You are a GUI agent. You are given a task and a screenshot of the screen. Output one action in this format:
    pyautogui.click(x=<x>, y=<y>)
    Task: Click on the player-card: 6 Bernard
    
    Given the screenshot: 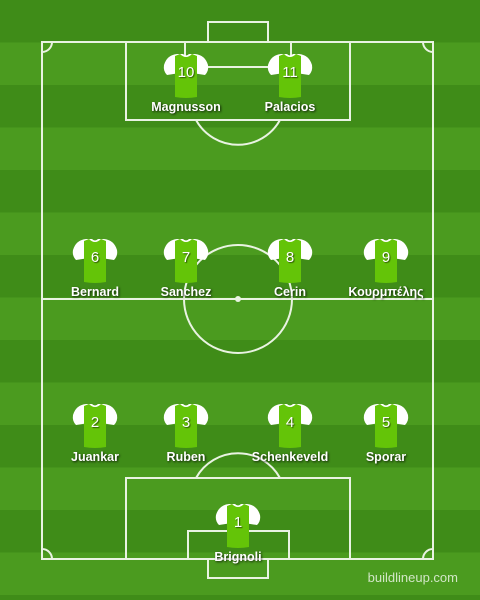 What is the action you would take?
    pyautogui.click(x=95, y=267)
    